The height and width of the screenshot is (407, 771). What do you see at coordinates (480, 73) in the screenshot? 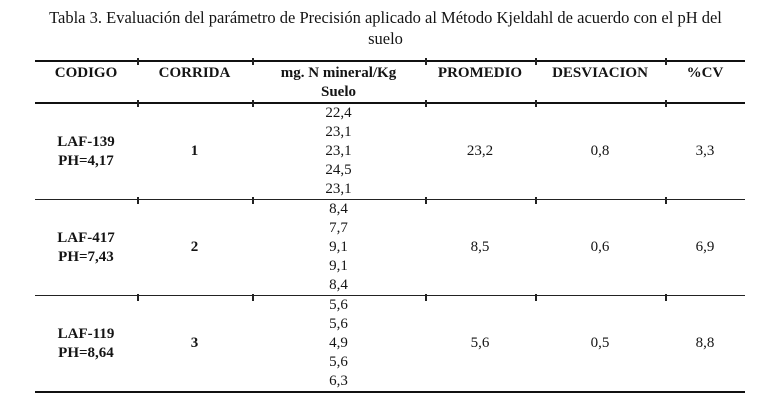
I see `column-header-promedio: PROMEDIO` at bounding box center [480, 73].